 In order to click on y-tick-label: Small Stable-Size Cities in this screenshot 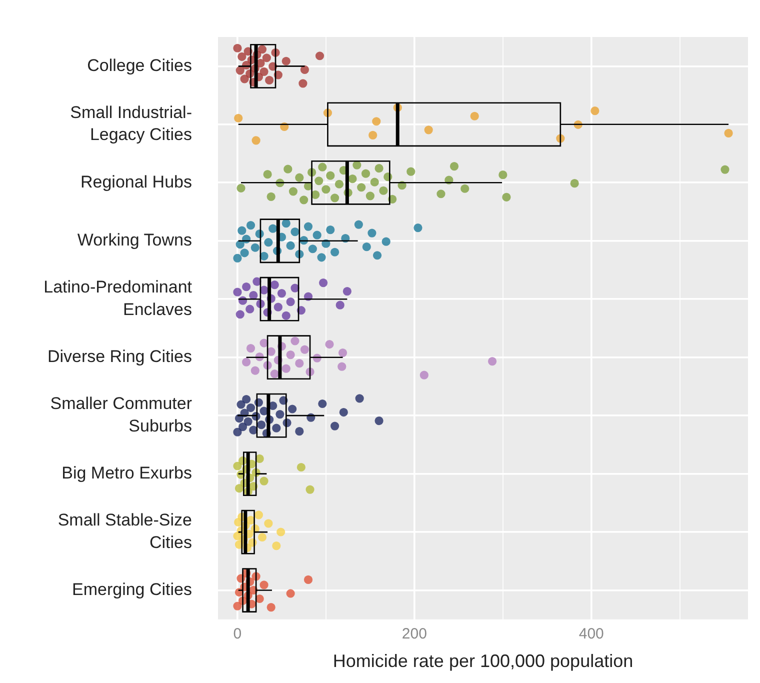, I will do `click(125, 531)`.